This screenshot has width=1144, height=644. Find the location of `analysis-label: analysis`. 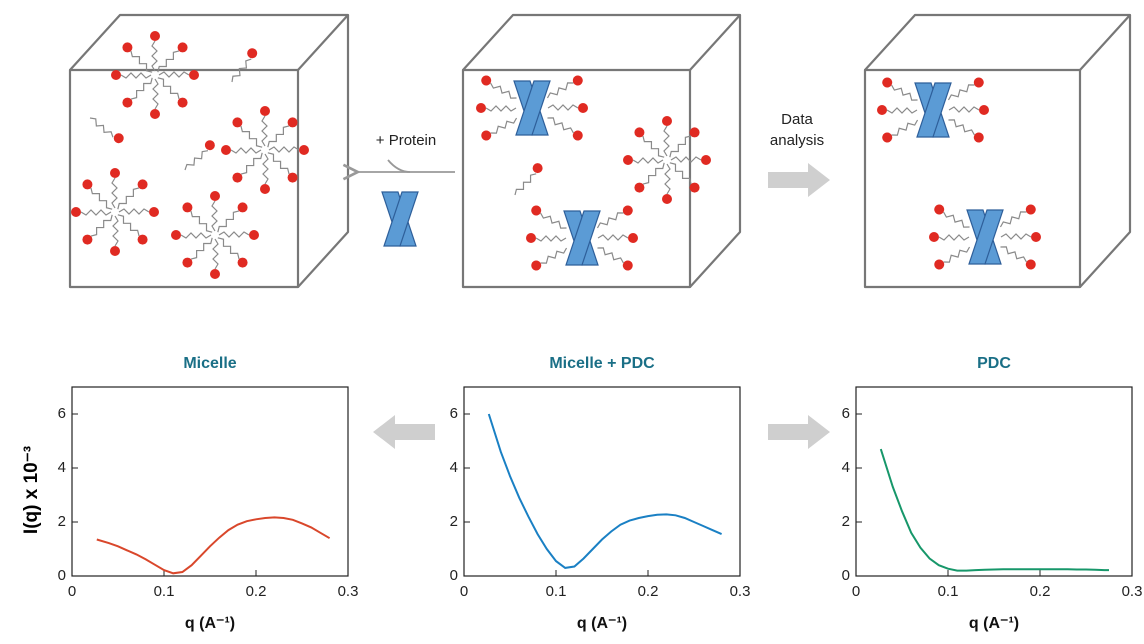

analysis-label: analysis is located at coordinates (797, 140).